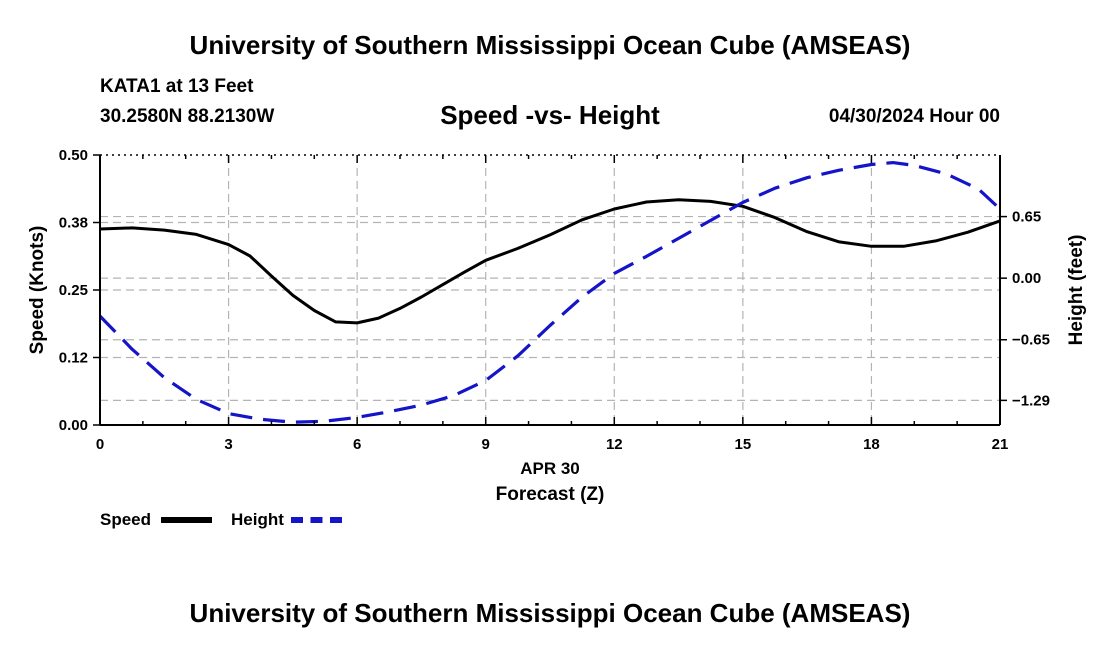  Describe the element at coordinates (743, 444) in the screenshot. I see `x-tick-label: 15` at that location.